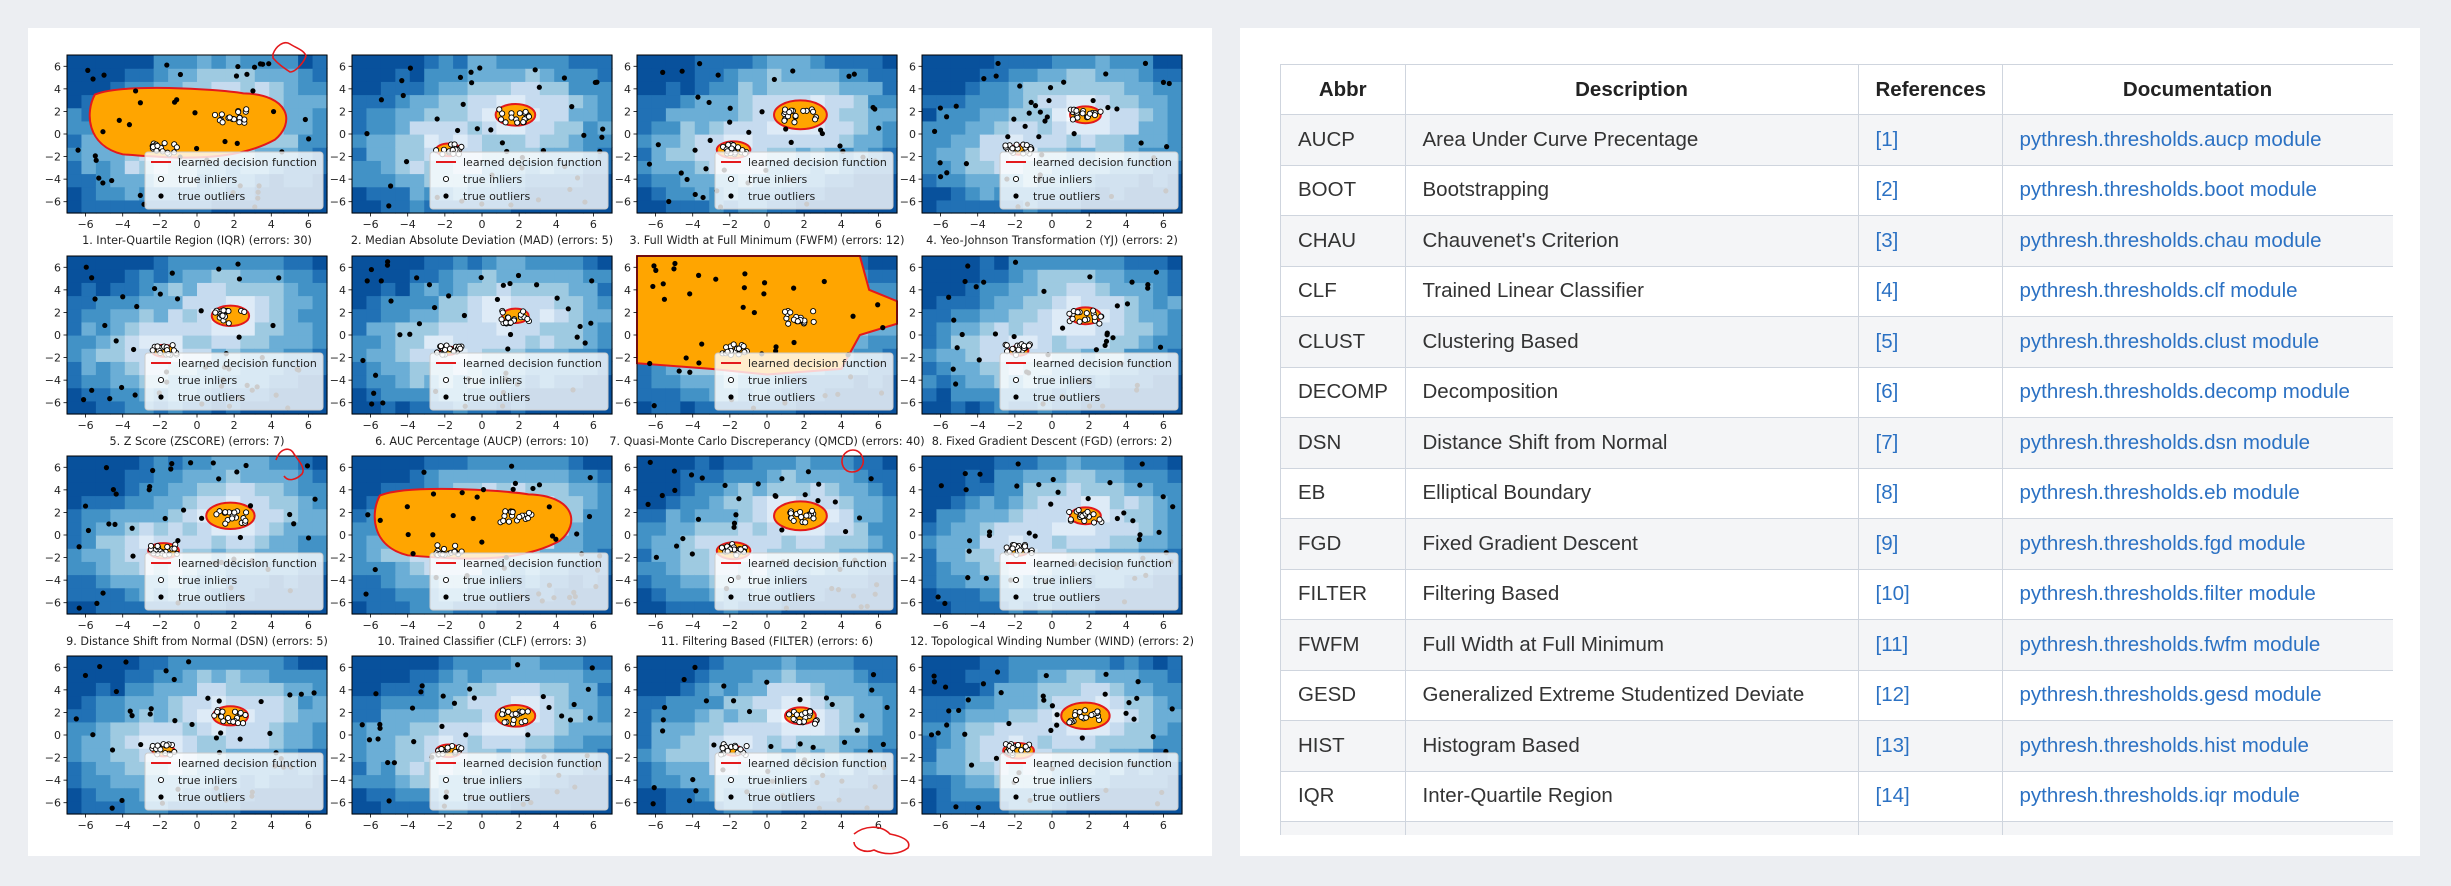  Describe the element at coordinates (804, 381) in the screenshot. I see `legend-box` at that location.